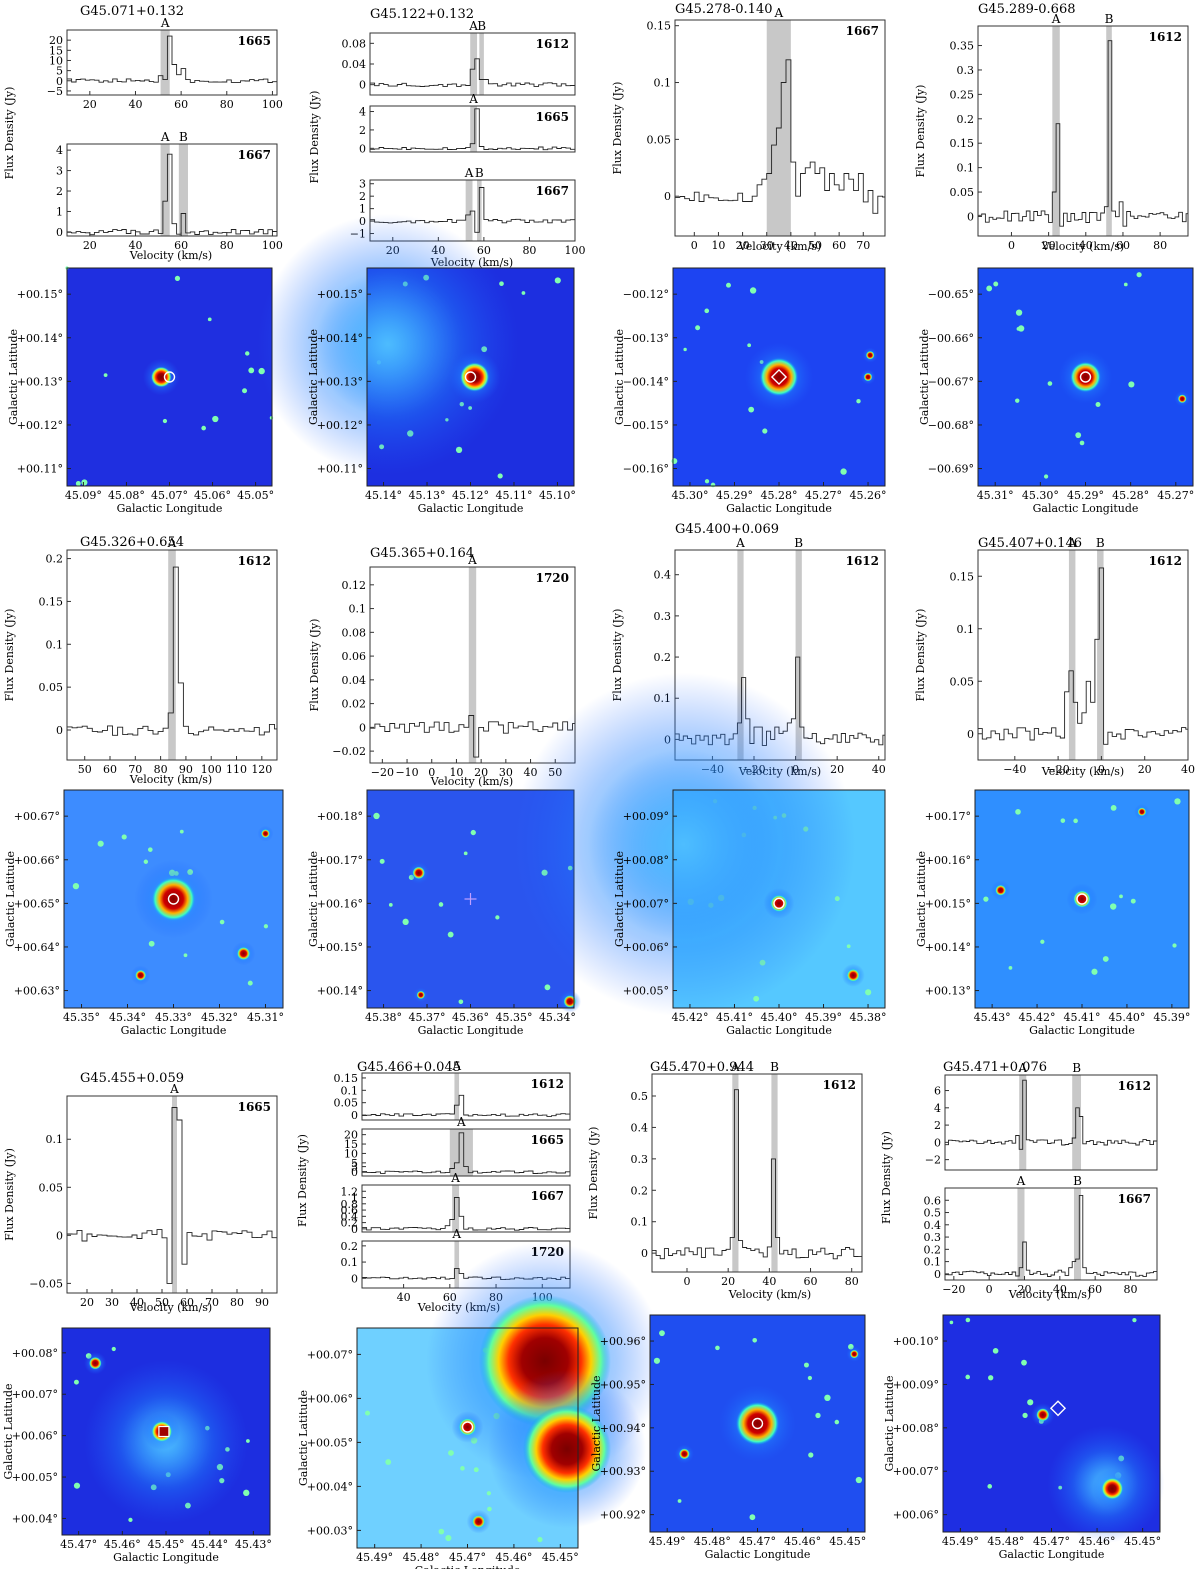 The image size is (1200, 1569). What do you see at coordinates (868, 495) in the screenshot?
I see `x-tick-label: 45.26°` at bounding box center [868, 495].